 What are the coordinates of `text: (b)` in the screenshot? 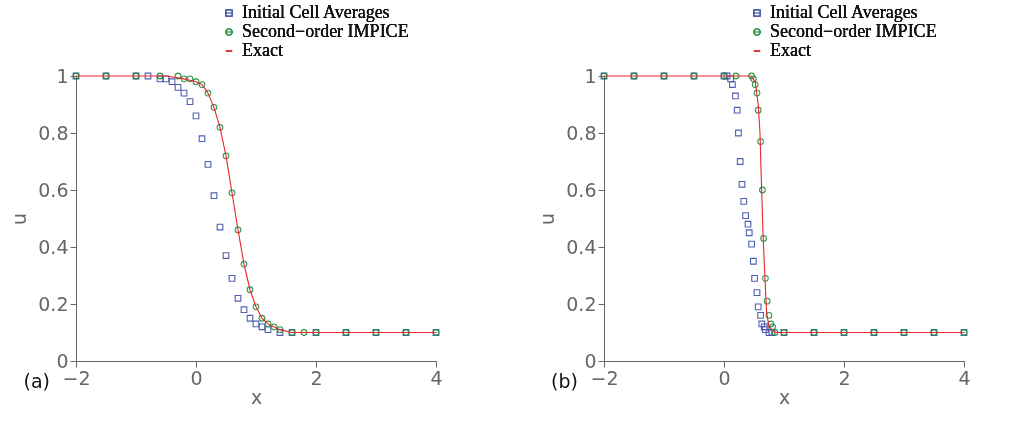 It's located at (564, 381).